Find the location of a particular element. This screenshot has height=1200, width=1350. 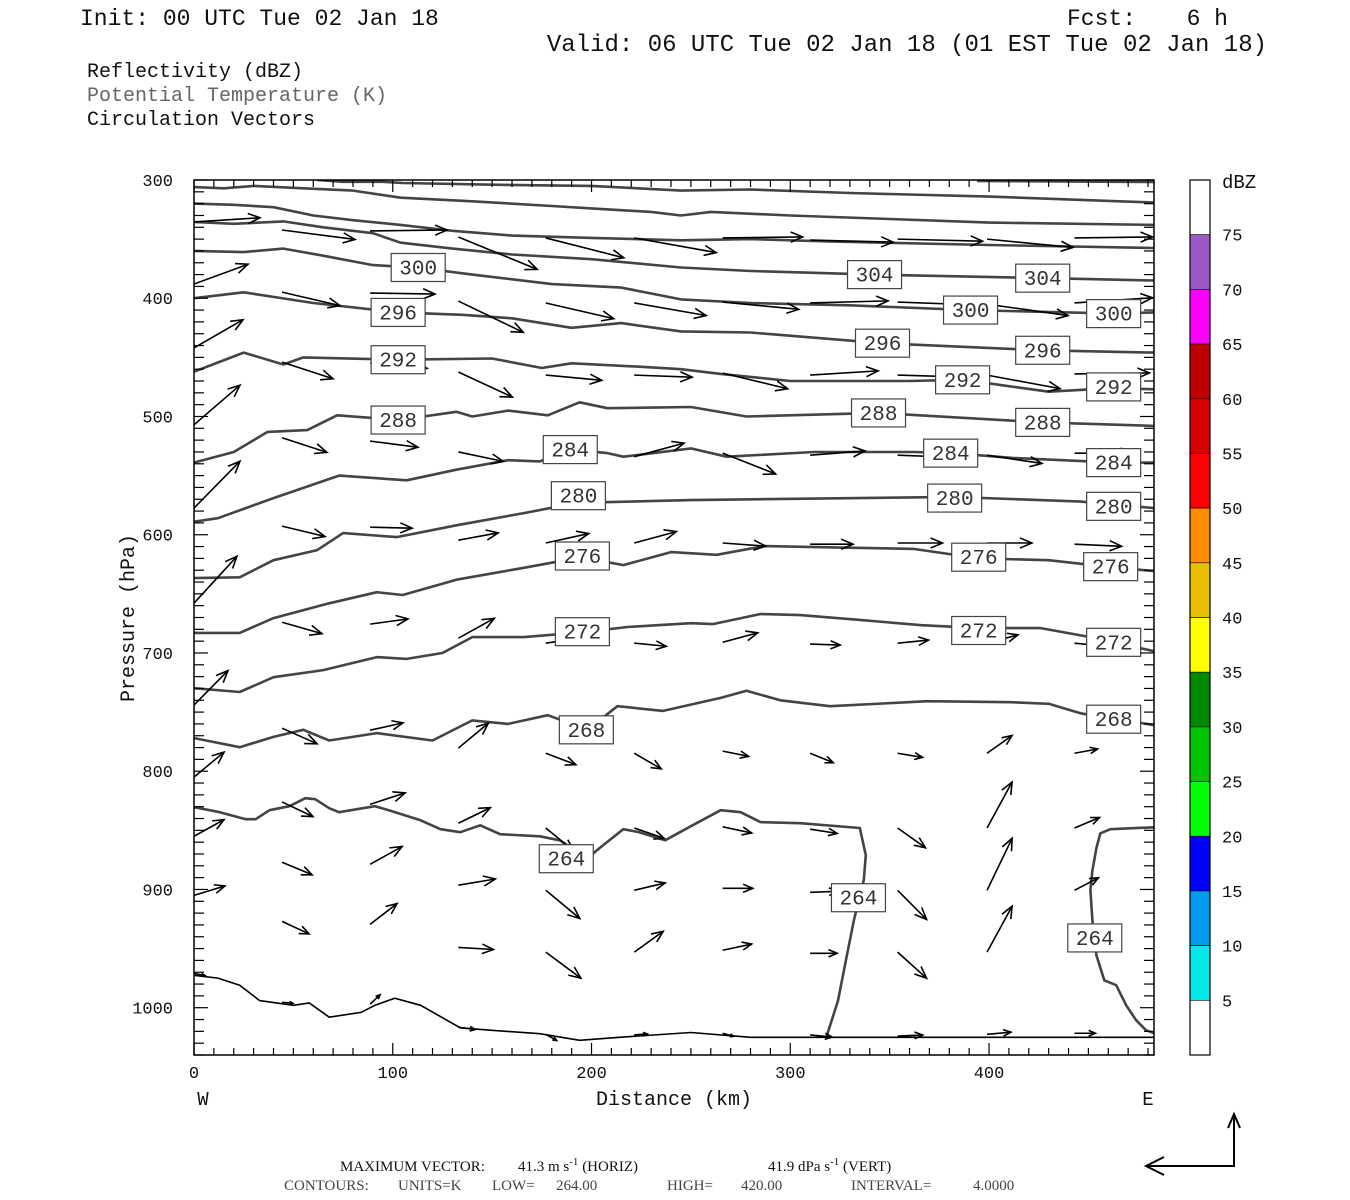

contour-label-text: 304 is located at coordinates (1043, 280).